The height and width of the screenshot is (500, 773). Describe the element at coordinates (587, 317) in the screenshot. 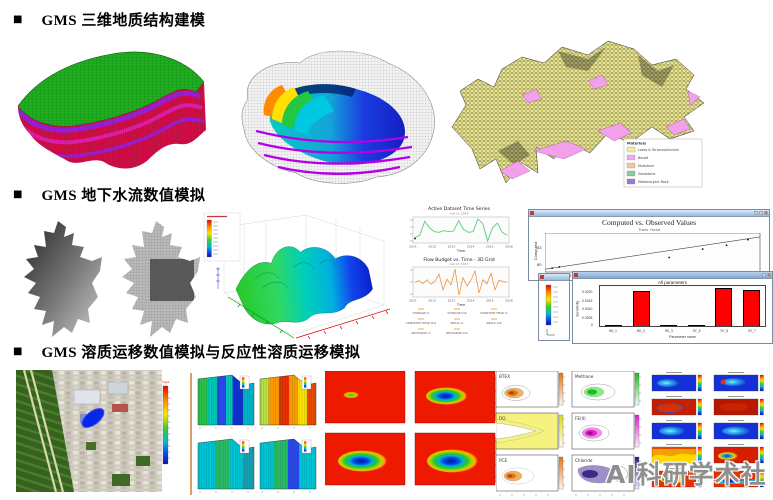

I see `y-tick: 0.0005` at that location.